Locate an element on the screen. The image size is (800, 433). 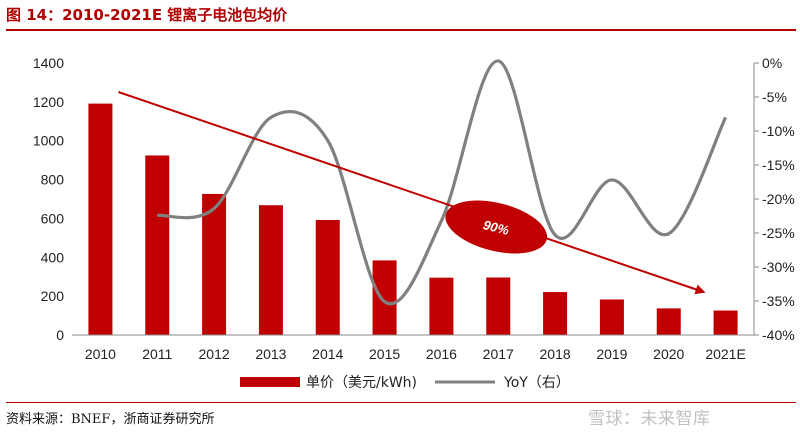
bar-2021E is located at coordinates (725, 322).